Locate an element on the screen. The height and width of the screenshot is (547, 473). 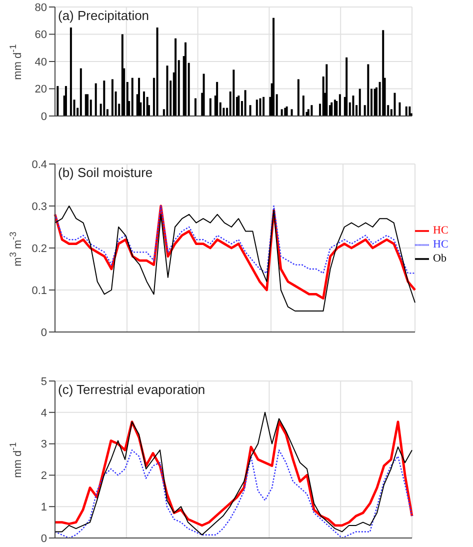
line-series is located at coordinates (235, 239).